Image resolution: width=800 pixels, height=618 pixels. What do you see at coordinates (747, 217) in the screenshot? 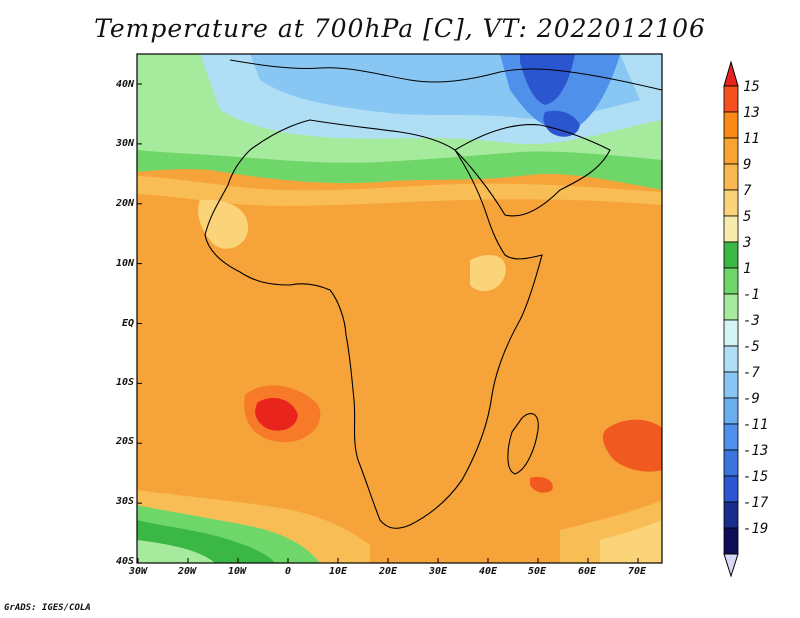
I see `colorbar-label: 5` at bounding box center [747, 217].